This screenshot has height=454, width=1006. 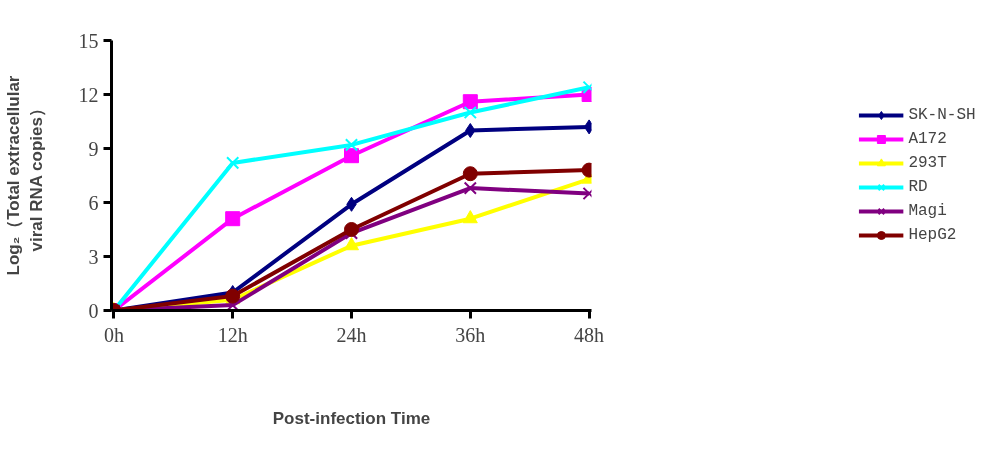 What do you see at coordinates (88, 40) in the screenshot?
I see `y-tick-label: 15` at bounding box center [88, 40].